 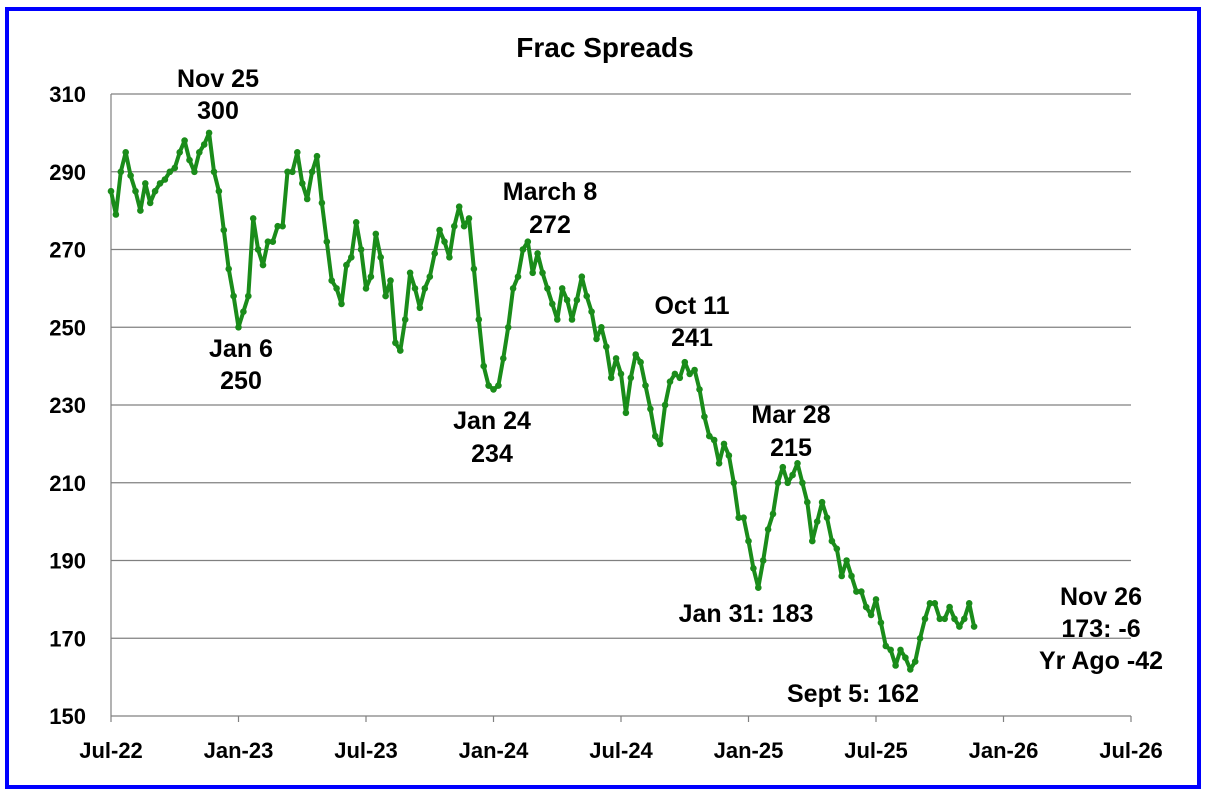 I want to click on x-tick-label: Jul-23, so click(x=366, y=750).